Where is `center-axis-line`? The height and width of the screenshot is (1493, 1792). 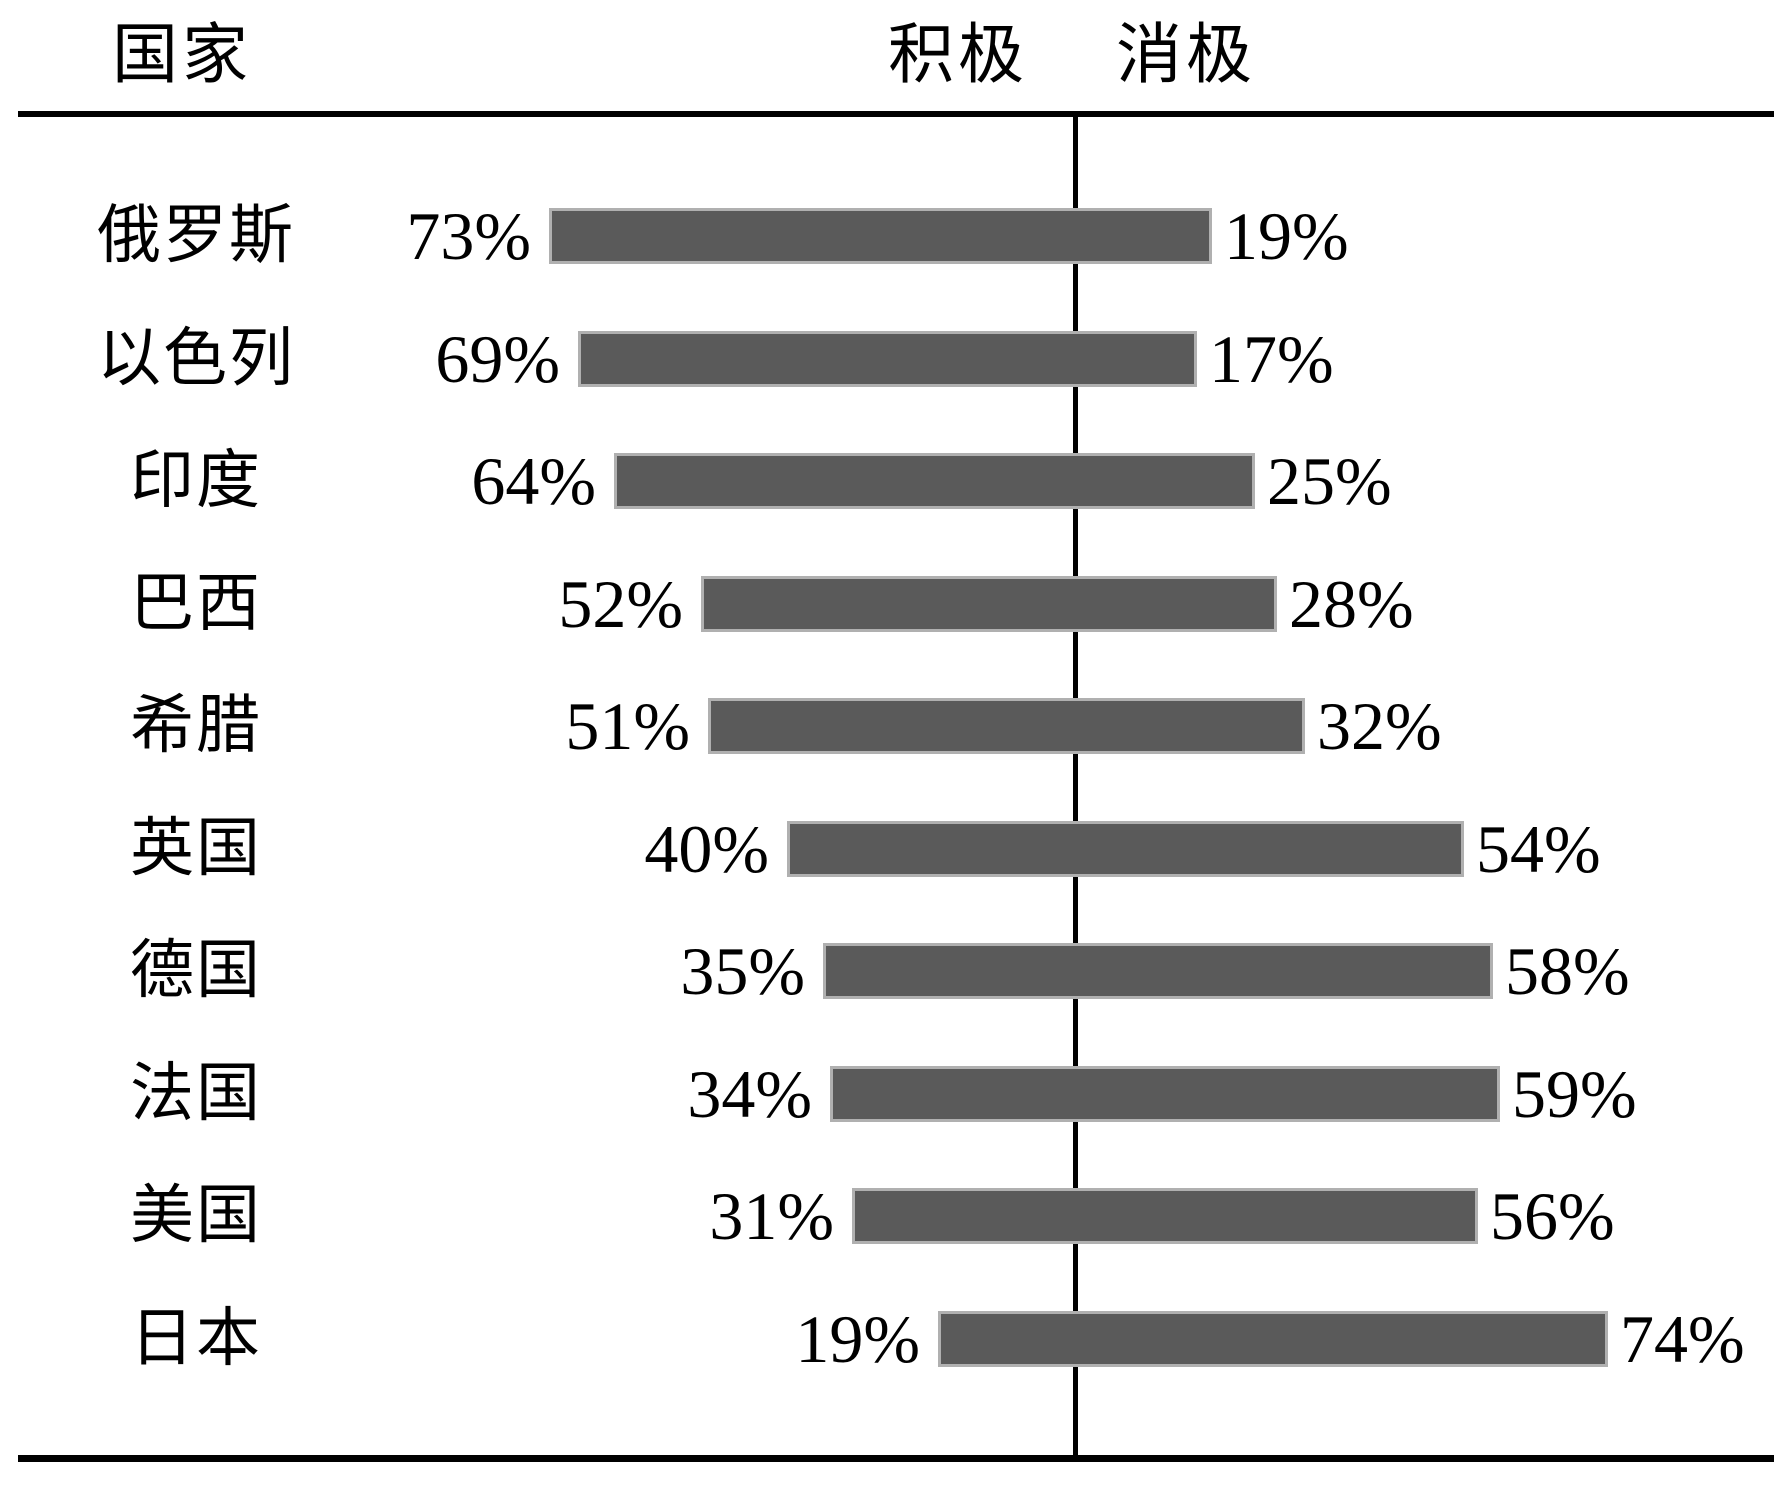
center-axis-line is located at coordinates (1075, 786).